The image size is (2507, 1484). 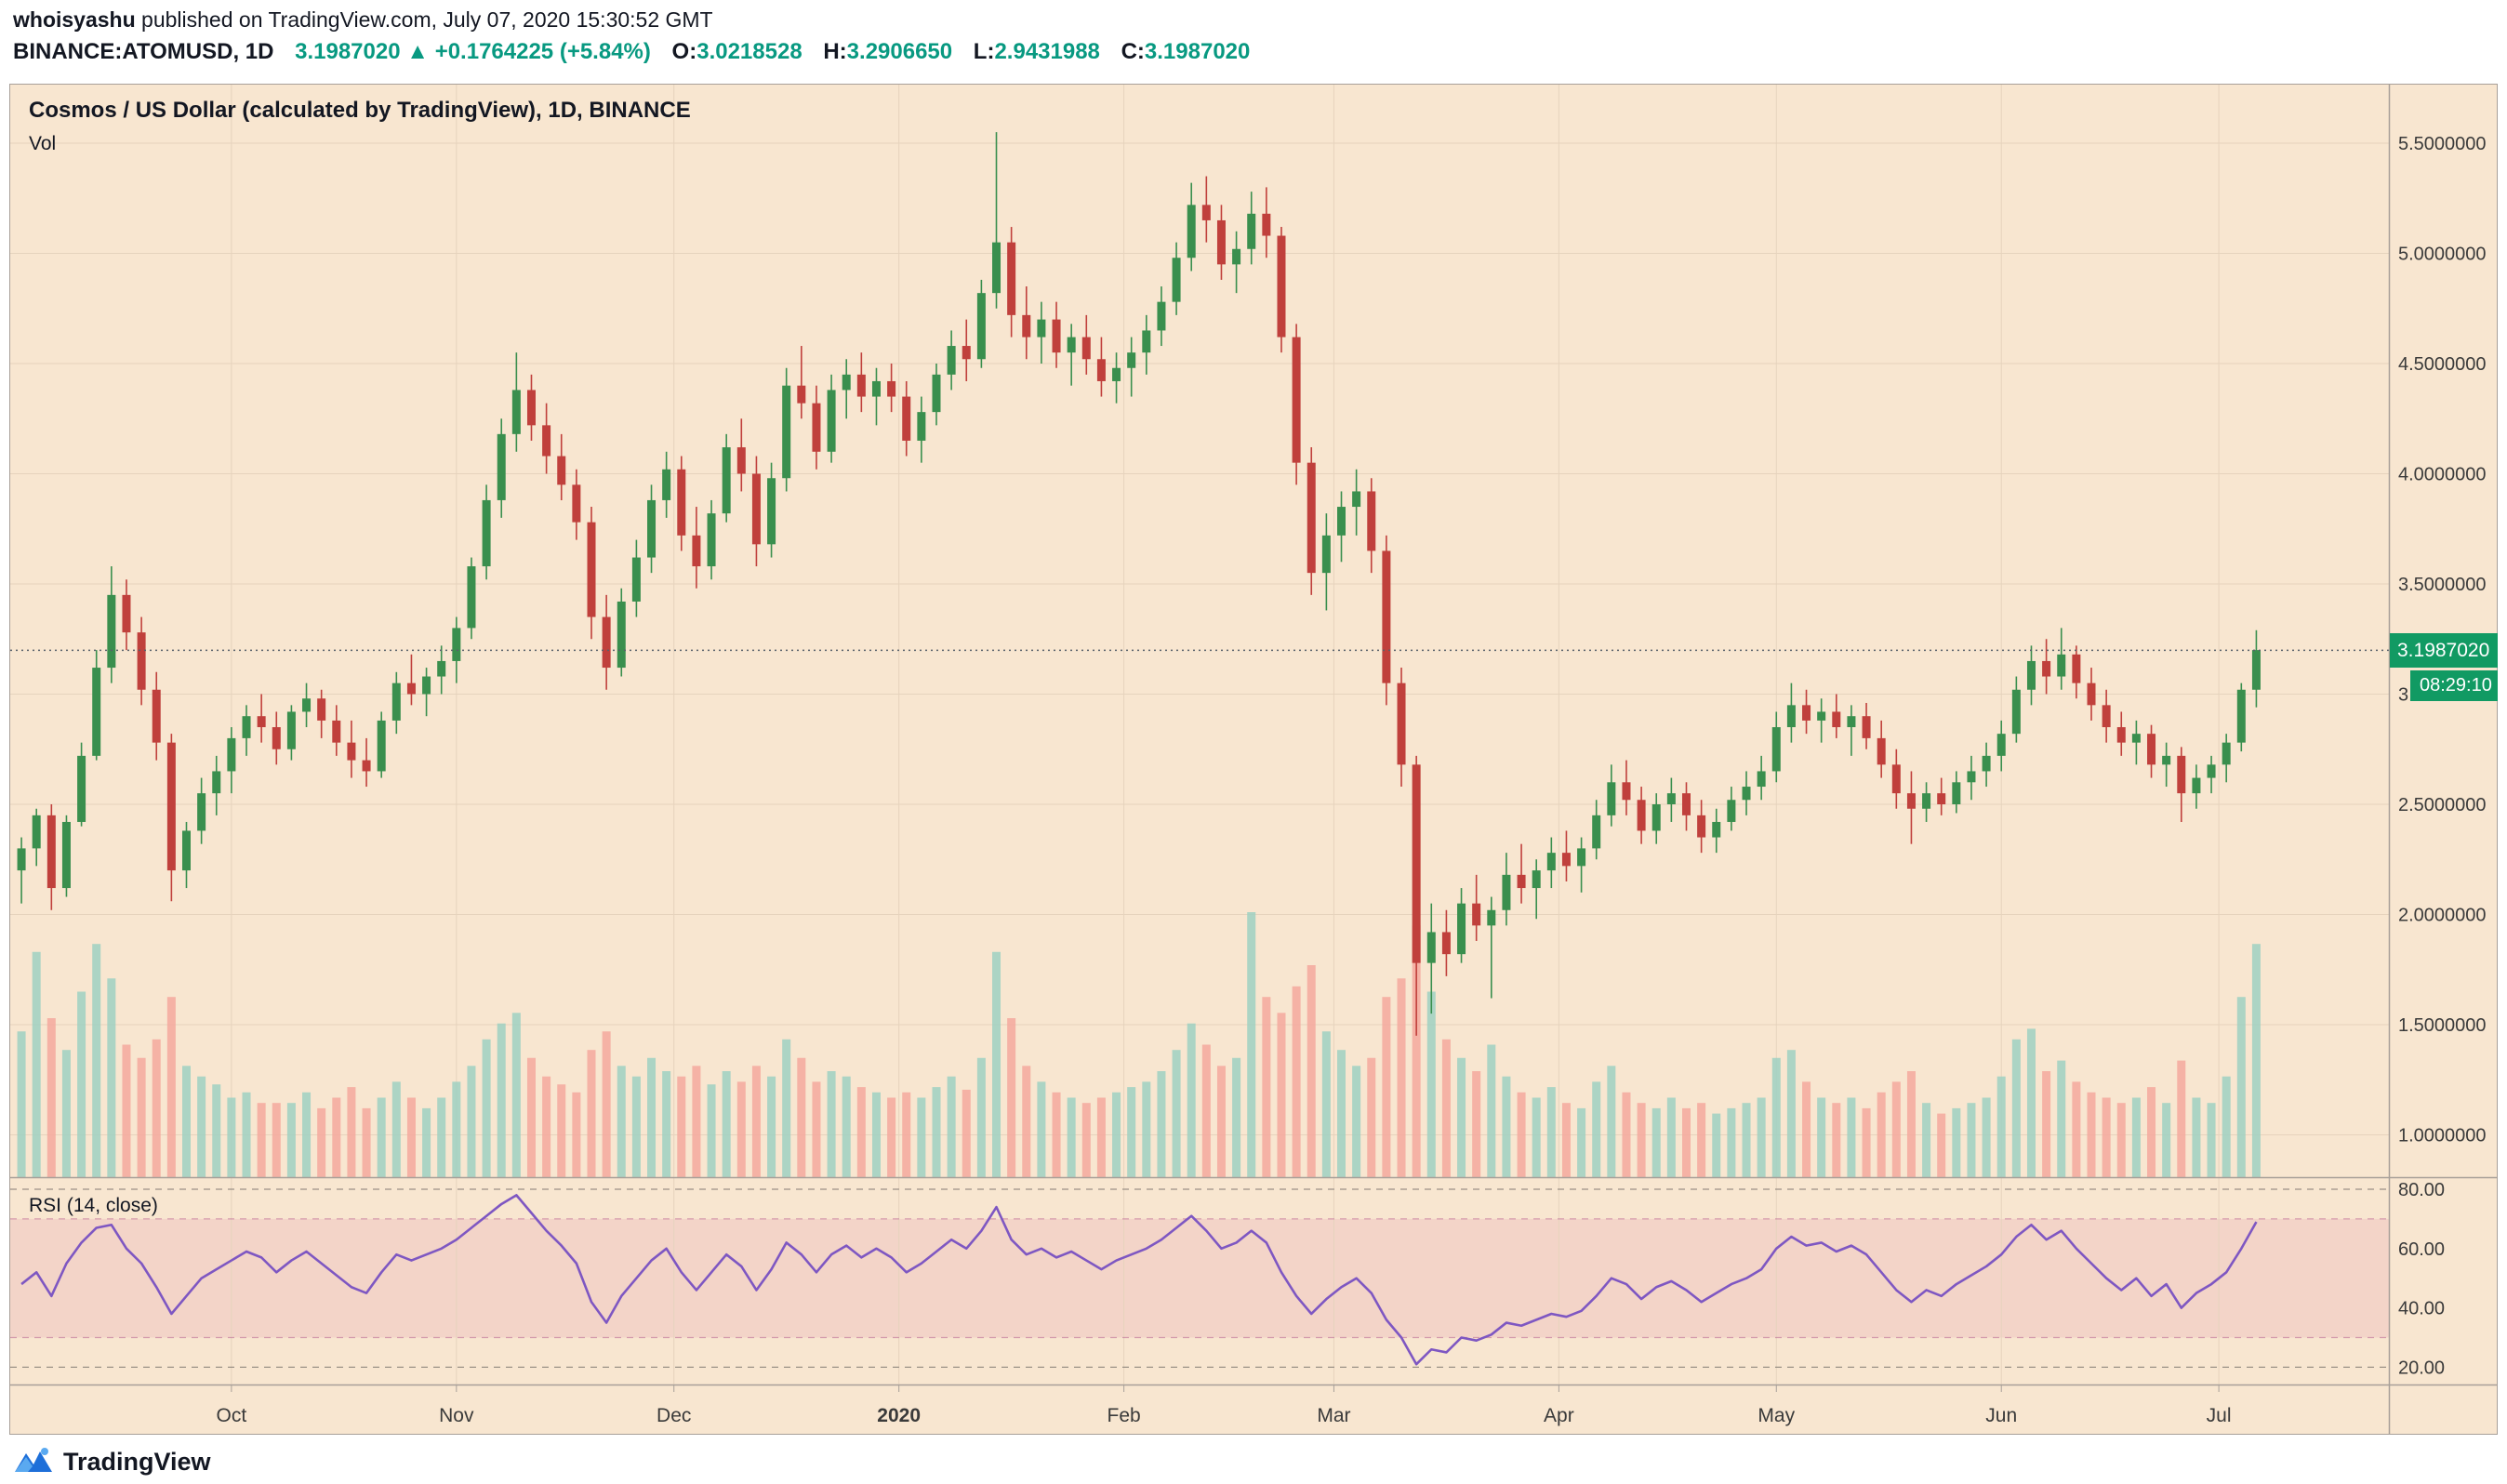 What do you see at coordinates (232, 1415) in the screenshot?
I see `svg-text: Oct` at bounding box center [232, 1415].